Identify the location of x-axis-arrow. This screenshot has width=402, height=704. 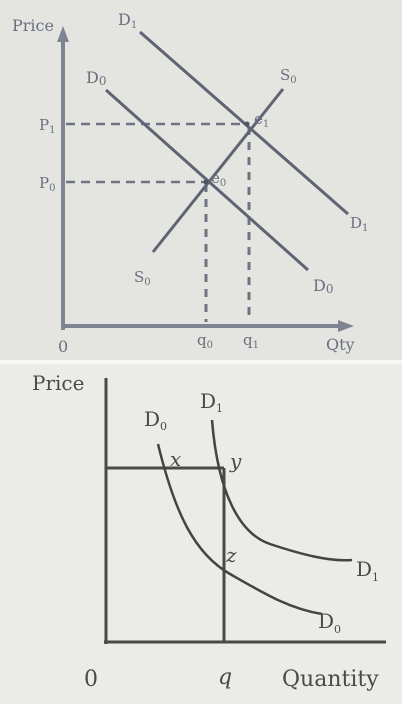
(346, 326).